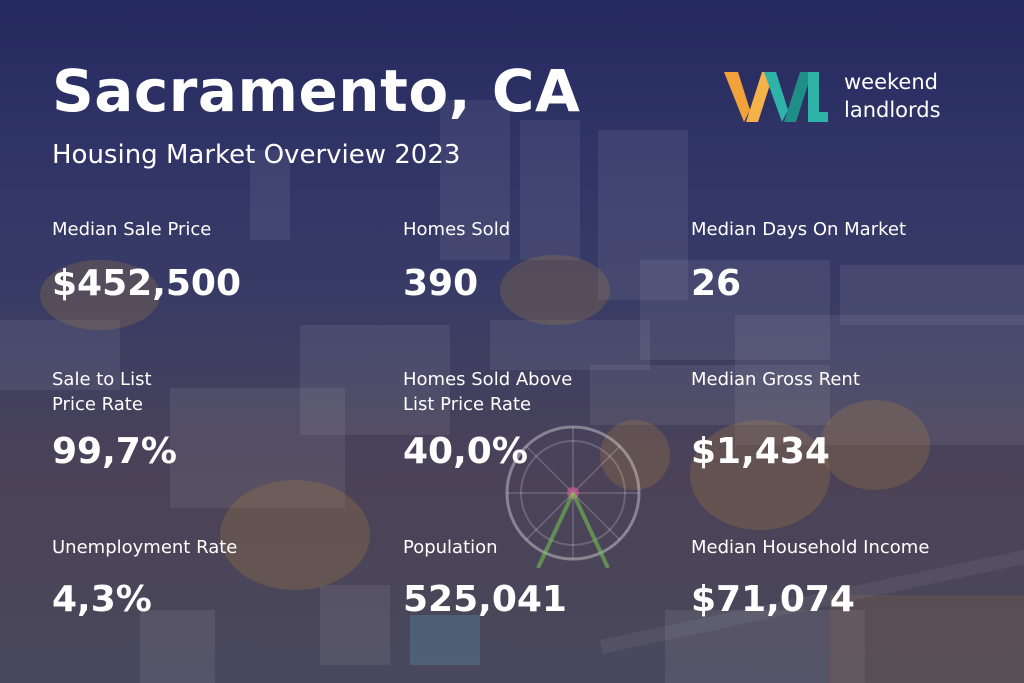 The width and height of the screenshot is (1024, 683). Describe the element at coordinates (132, 229) in the screenshot. I see `stat-label-median-sale-price: Median Sale Price` at that location.